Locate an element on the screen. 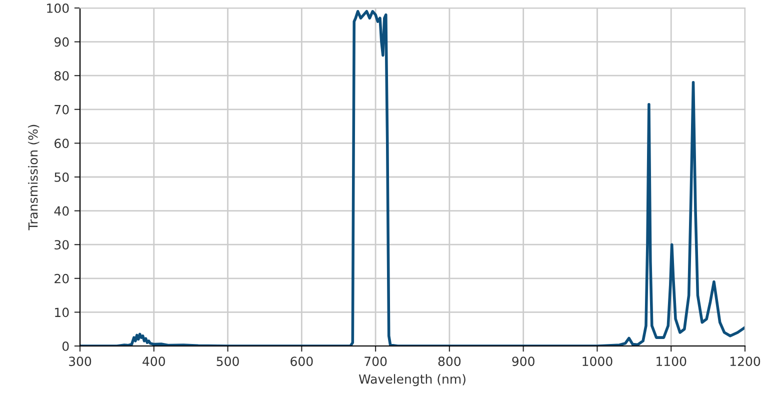 Image resolution: width=763 pixels, height=399 pixels. y-tick-label: 50 is located at coordinates (61, 177).